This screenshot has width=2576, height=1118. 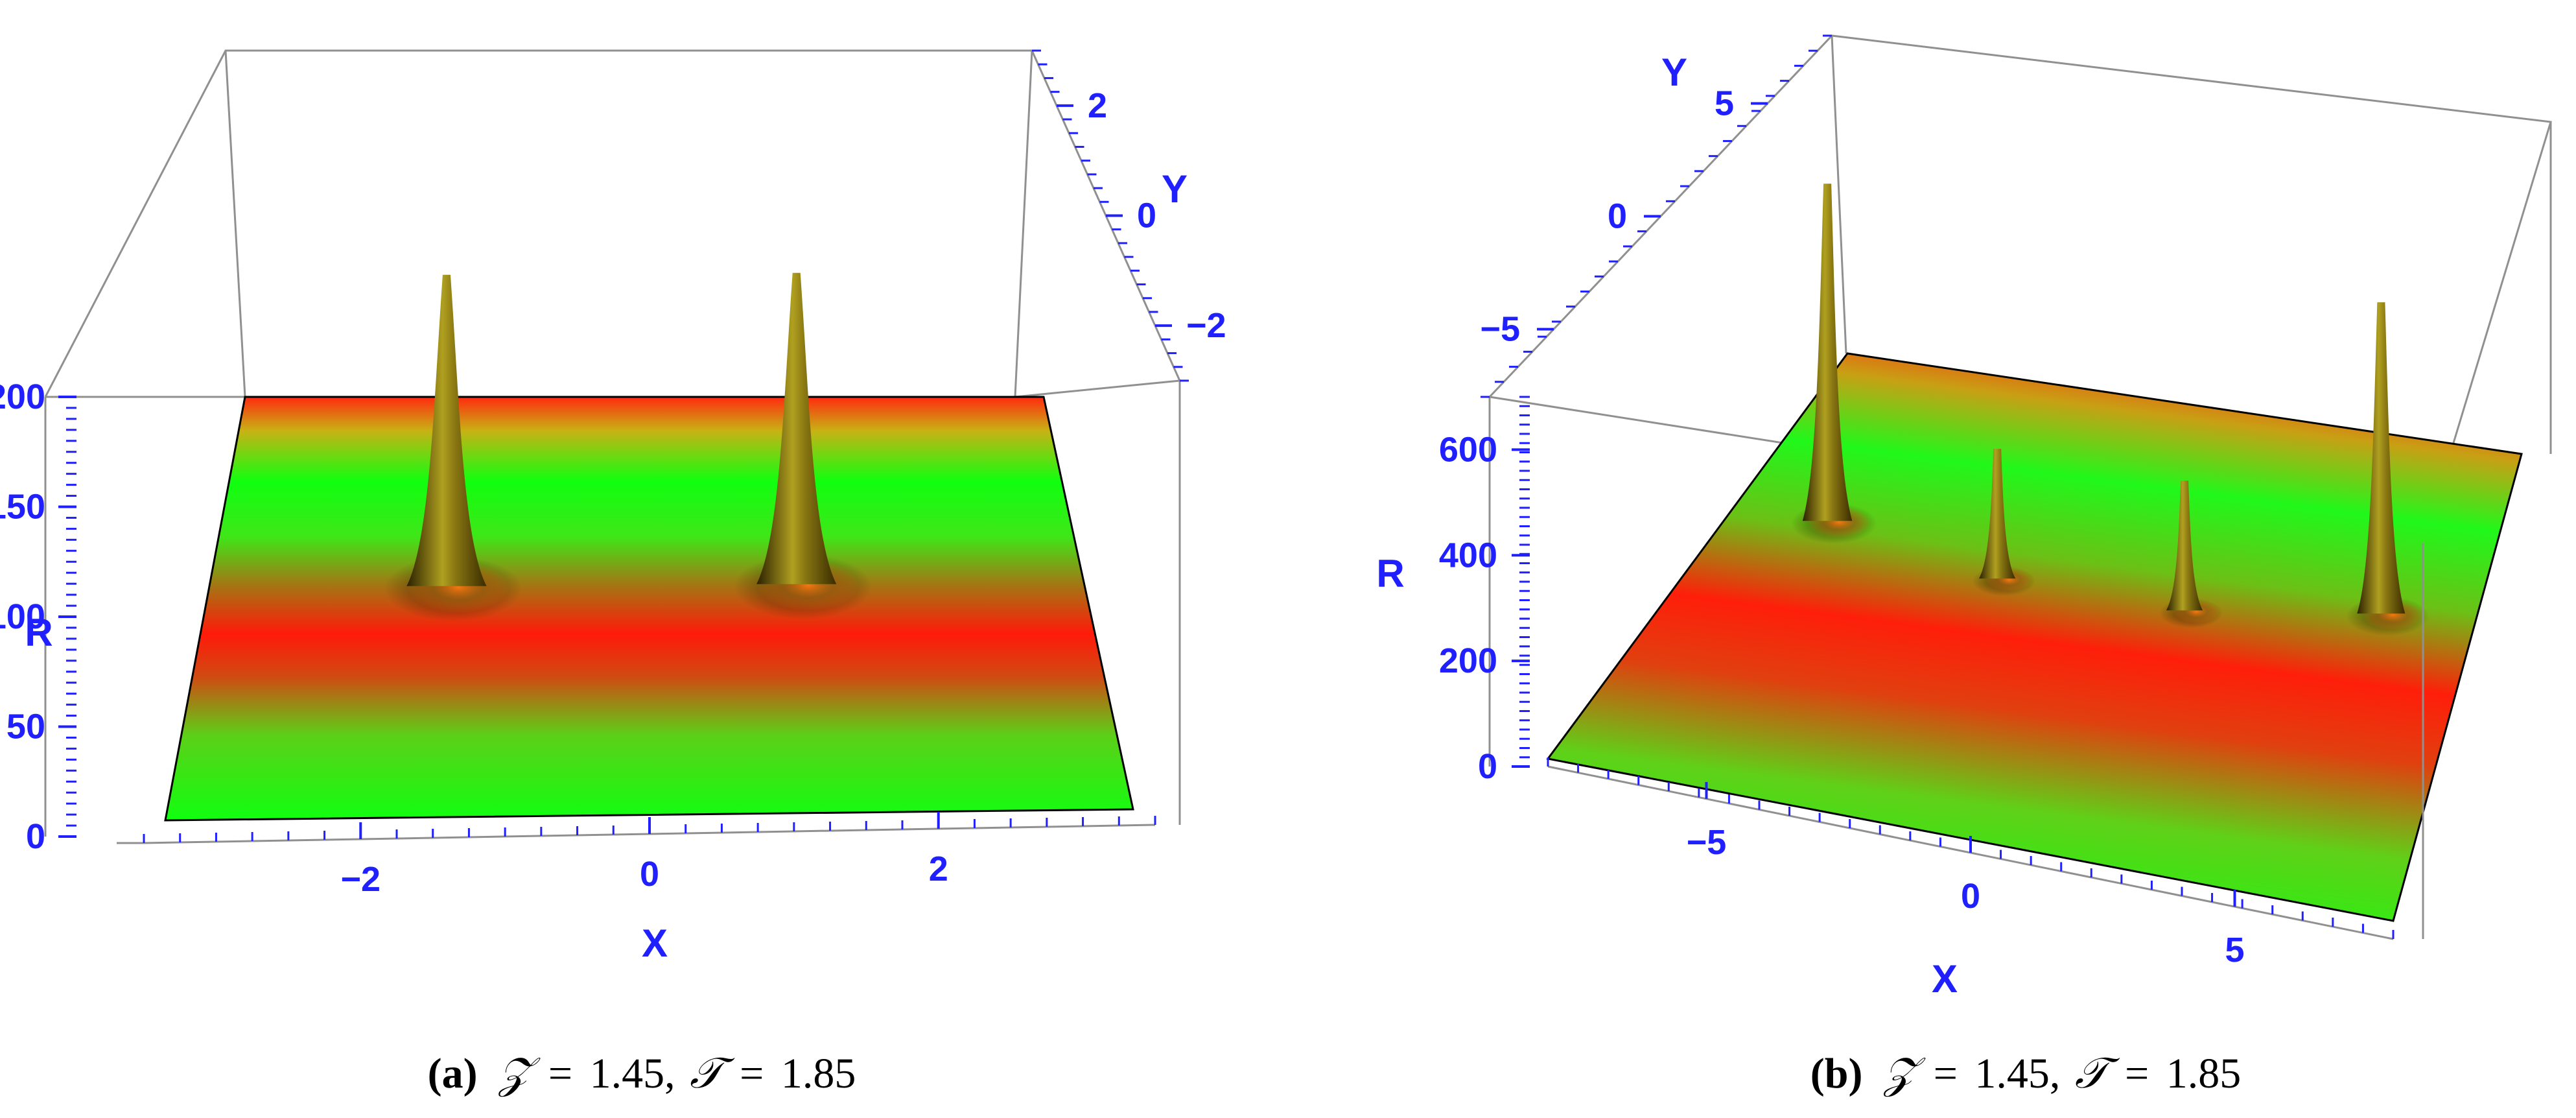 I want to click on panel-a-caption-t-value: 1.85, so click(x=818, y=1073).